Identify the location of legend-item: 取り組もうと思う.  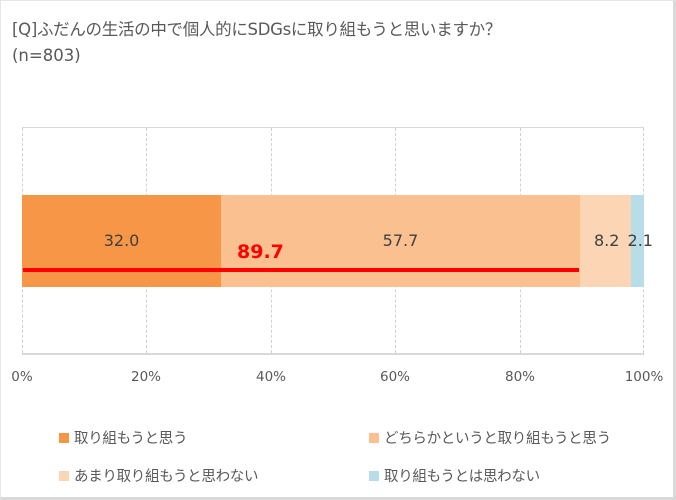
(123, 437).